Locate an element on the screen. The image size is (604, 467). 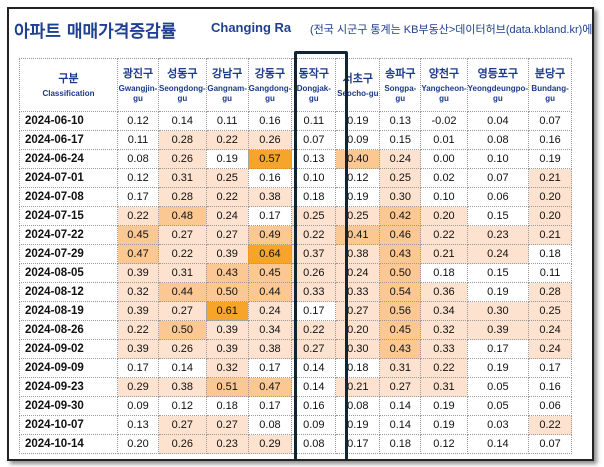
rate-cell: 0.26 is located at coordinates (182, 444).